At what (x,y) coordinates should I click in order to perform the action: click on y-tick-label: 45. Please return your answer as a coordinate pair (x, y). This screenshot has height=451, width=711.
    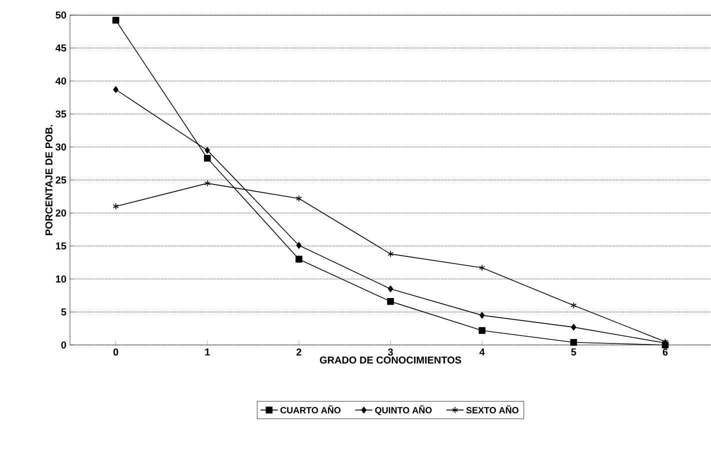
    Looking at the image, I should click on (61, 48).